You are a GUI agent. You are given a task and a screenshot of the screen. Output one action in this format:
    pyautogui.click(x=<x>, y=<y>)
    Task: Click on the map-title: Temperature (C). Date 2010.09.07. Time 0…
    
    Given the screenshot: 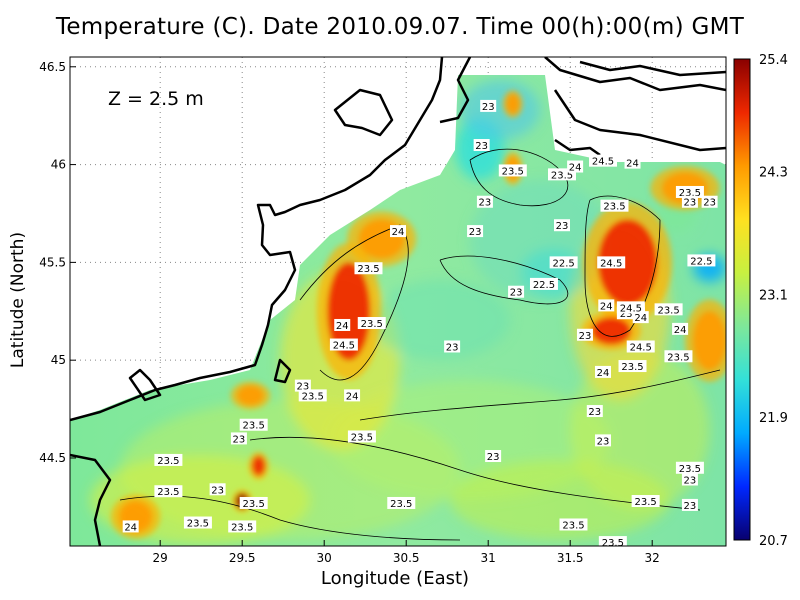 What is the action you would take?
    pyautogui.click(x=400, y=27)
    